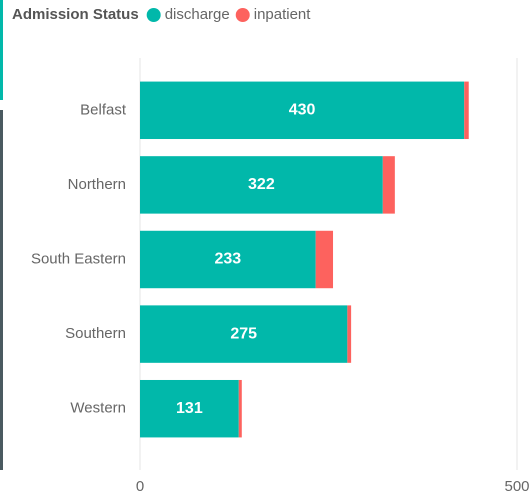  What do you see at coordinates (516, 486) in the screenshot?
I see `x-tick-label: 500` at bounding box center [516, 486].